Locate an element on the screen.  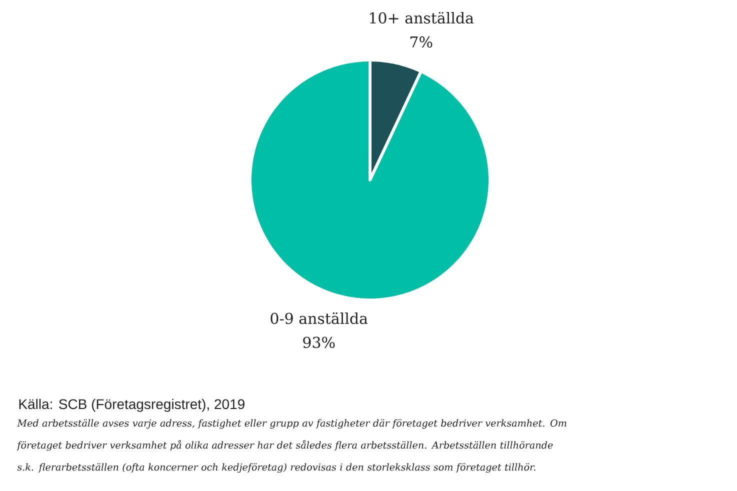
data-label: 7% is located at coordinates (421, 42).